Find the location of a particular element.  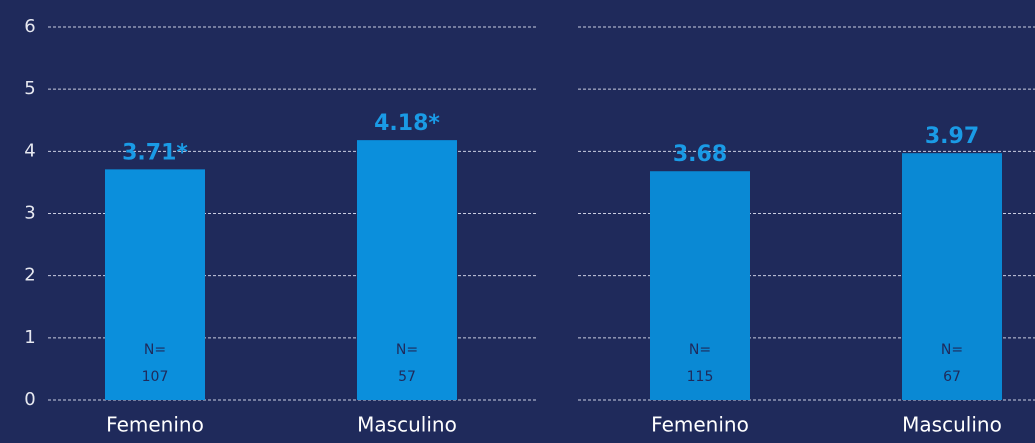

value-label: 3.71* is located at coordinates (155, 152).